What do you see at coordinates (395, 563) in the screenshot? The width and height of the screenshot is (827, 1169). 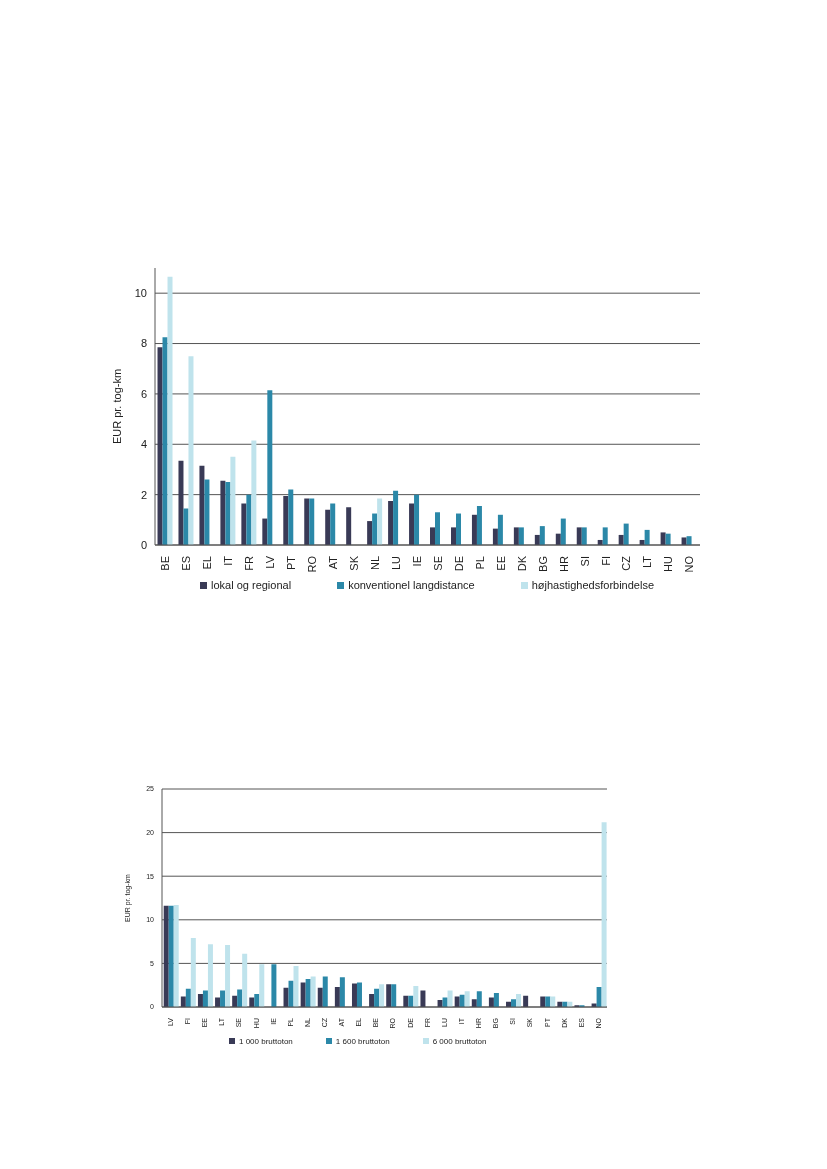 I see `x-tick-label: LU` at bounding box center [395, 563].